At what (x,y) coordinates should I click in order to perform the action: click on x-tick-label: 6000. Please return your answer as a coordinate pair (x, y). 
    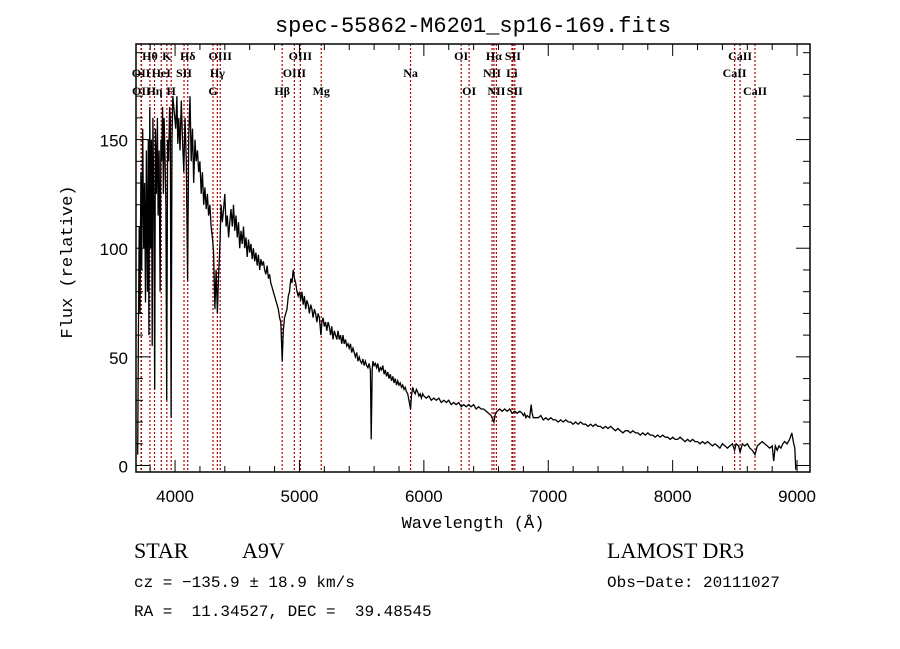
    Looking at the image, I should click on (424, 496).